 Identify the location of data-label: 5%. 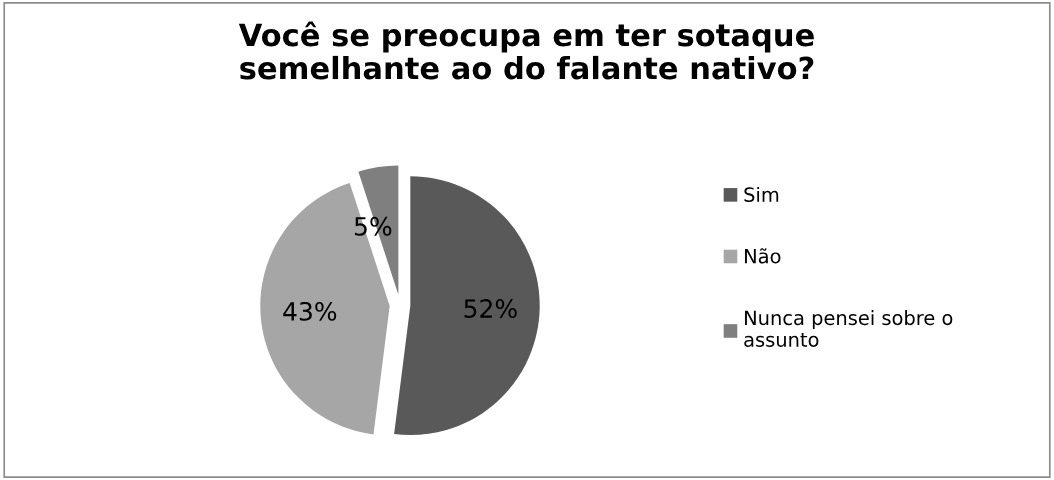
(373, 226).